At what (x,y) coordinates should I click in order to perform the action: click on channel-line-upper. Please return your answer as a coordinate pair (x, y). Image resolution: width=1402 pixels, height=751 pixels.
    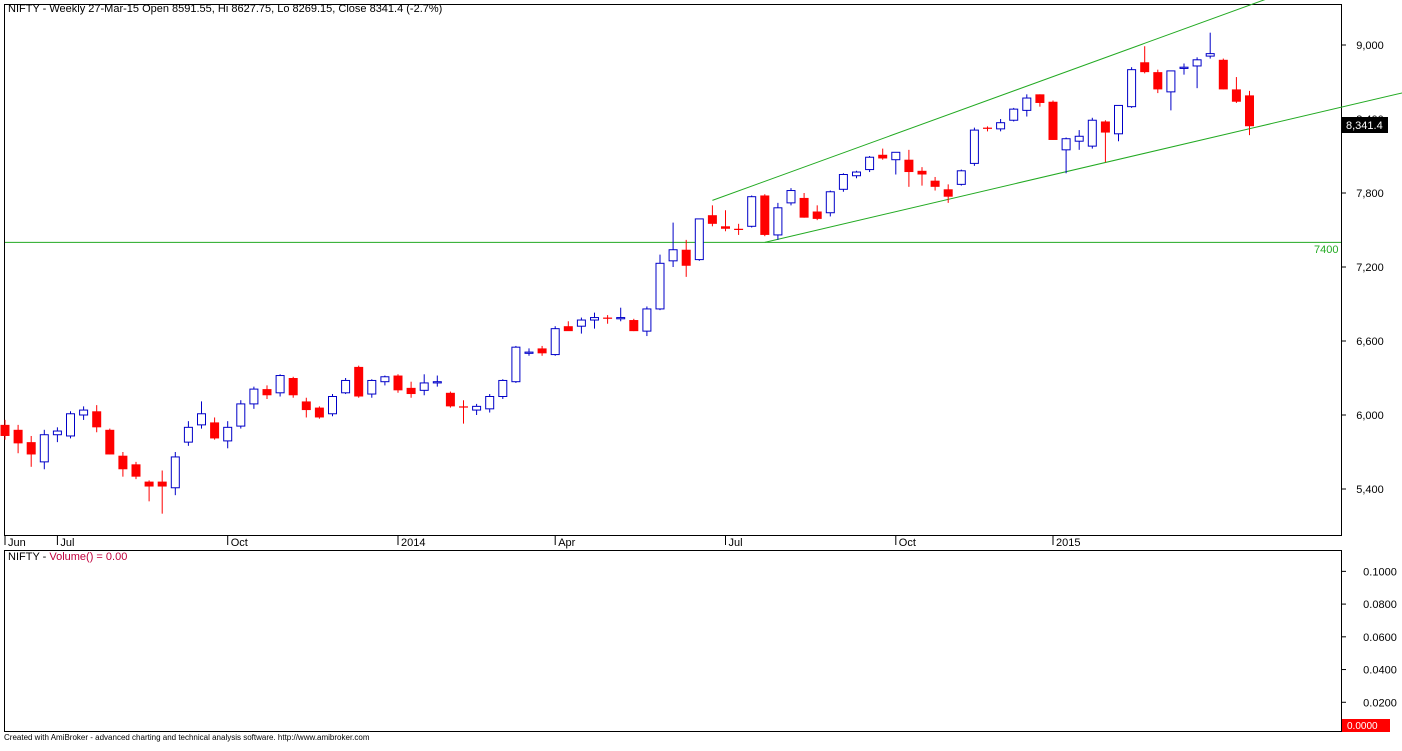
    Looking at the image, I should click on (993, 100).